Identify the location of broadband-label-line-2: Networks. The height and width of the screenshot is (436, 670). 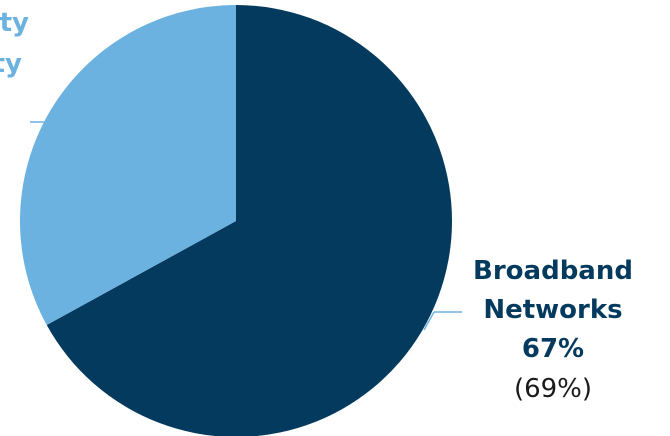
(552, 310).